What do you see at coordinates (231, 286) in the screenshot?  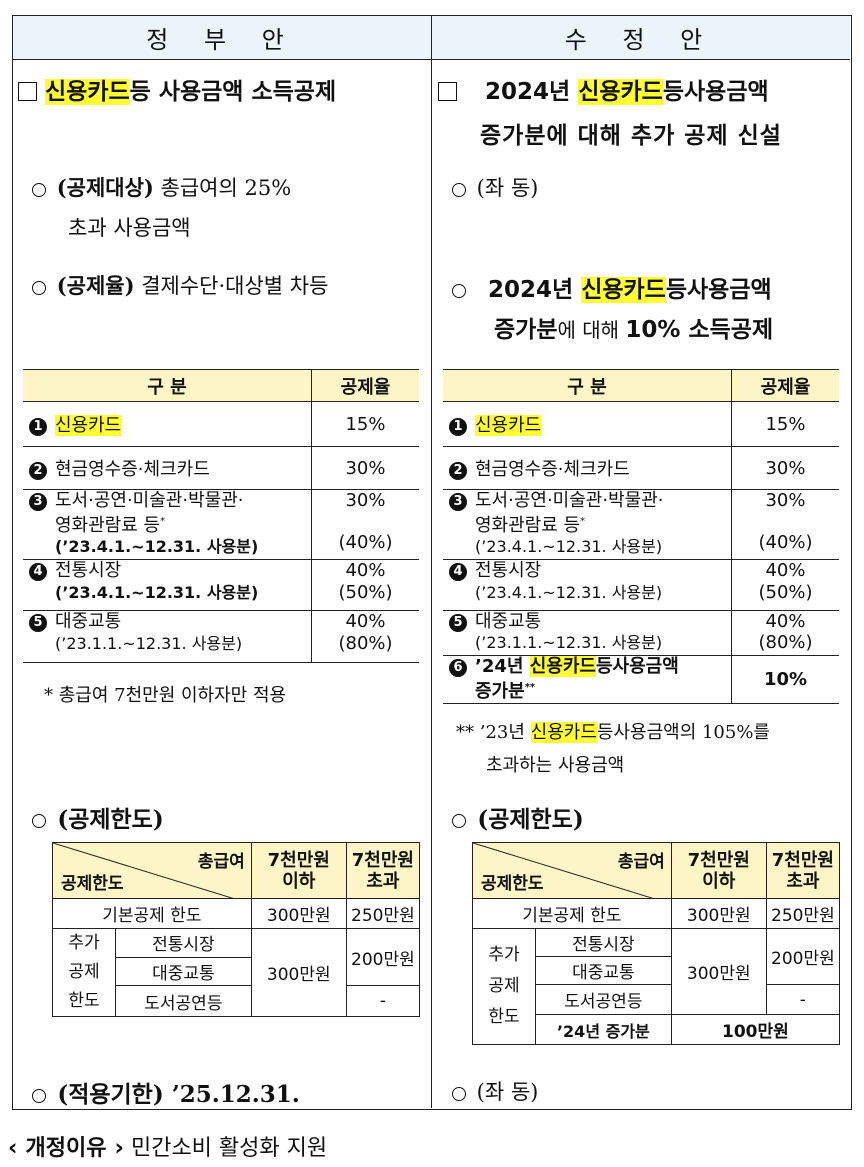 I see `rate-text: 결제수단·대상별 차등` at bounding box center [231, 286].